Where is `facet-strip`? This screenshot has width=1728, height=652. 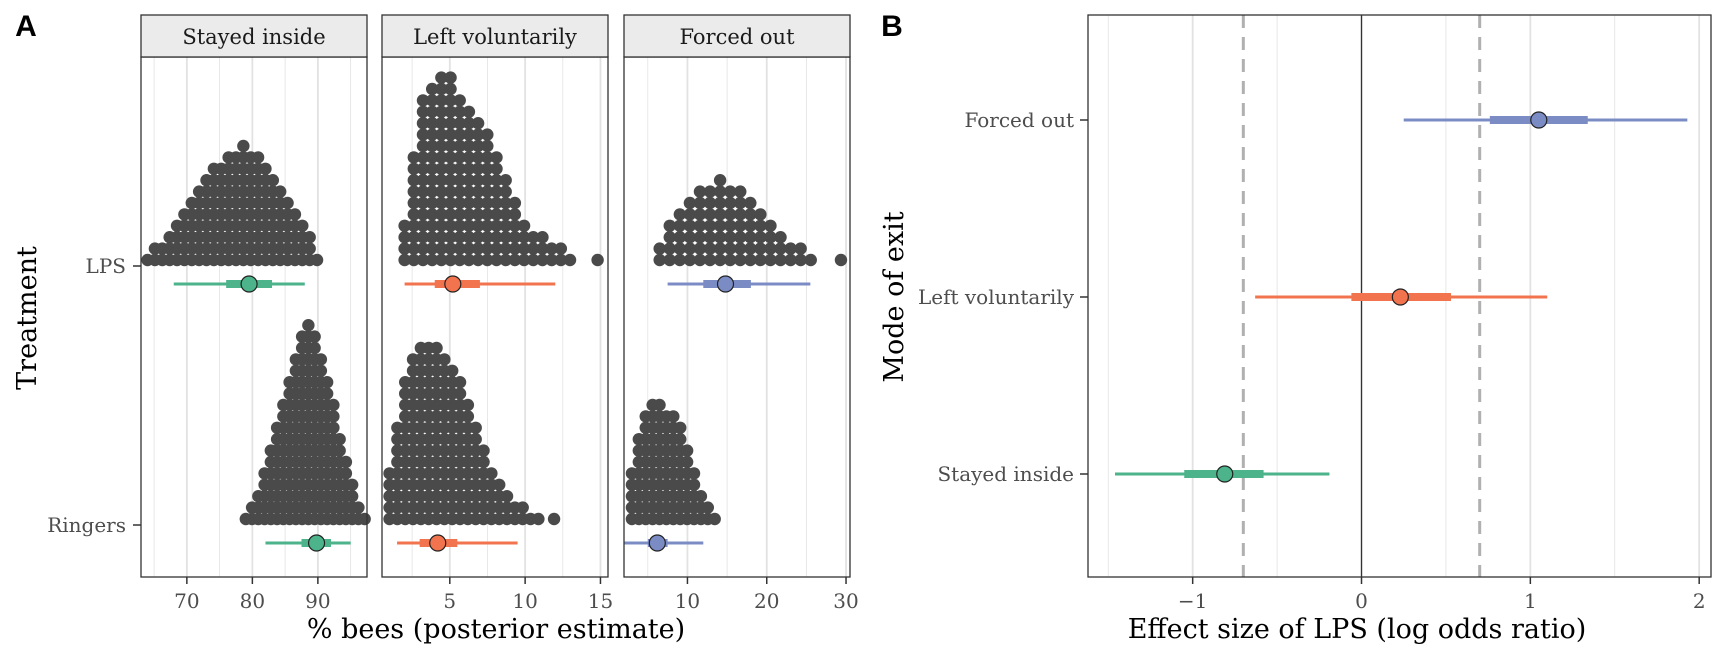 facet-strip is located at coordinates (495, 36).